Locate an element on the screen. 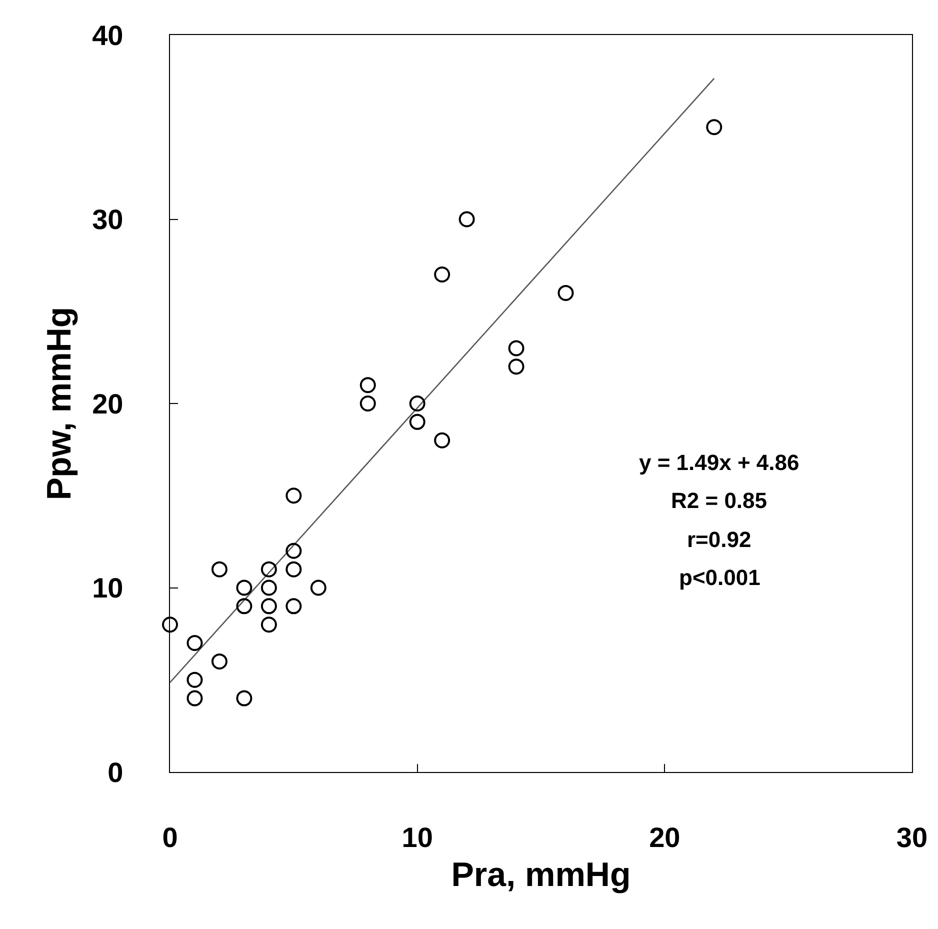 The width and height of the screenshot is (938, 929). y-tick-label: 10 is located at coordinates (108, 588).